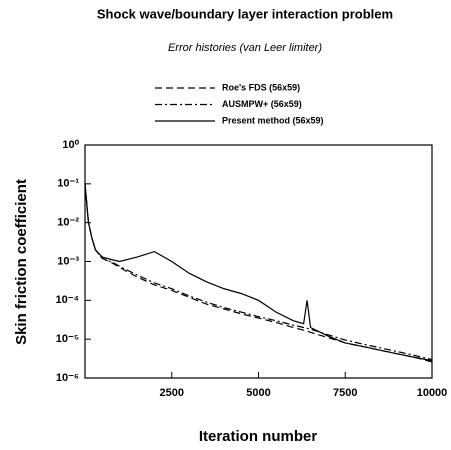  Describe the element at coordinates (245, 48) in the screenshot. I see `chart-subtitle: Error histories (van Leer limiter)` at that location.